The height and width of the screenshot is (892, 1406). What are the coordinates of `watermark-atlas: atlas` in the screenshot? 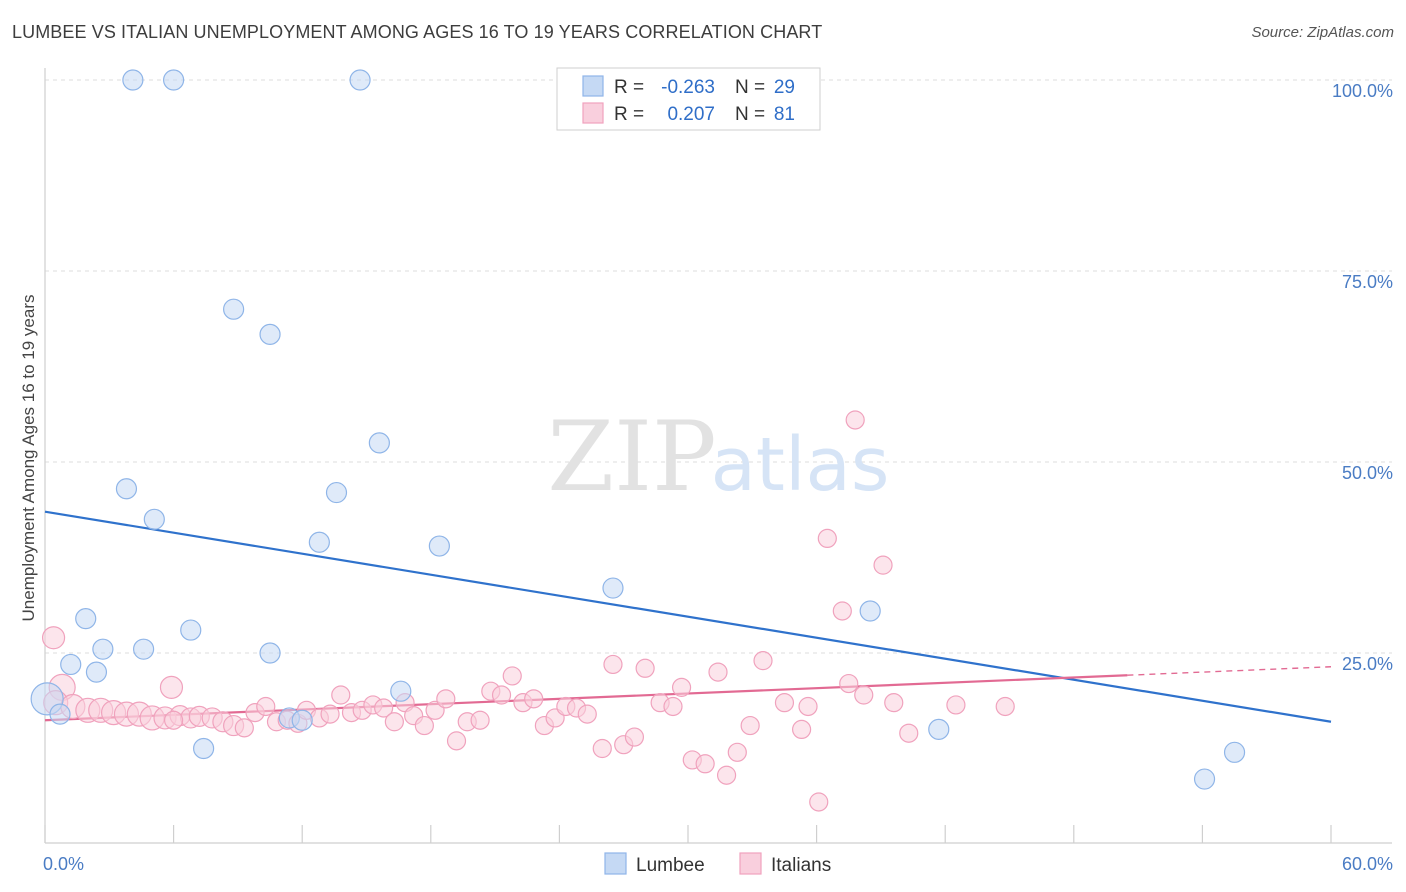 It's located at (800, 465).